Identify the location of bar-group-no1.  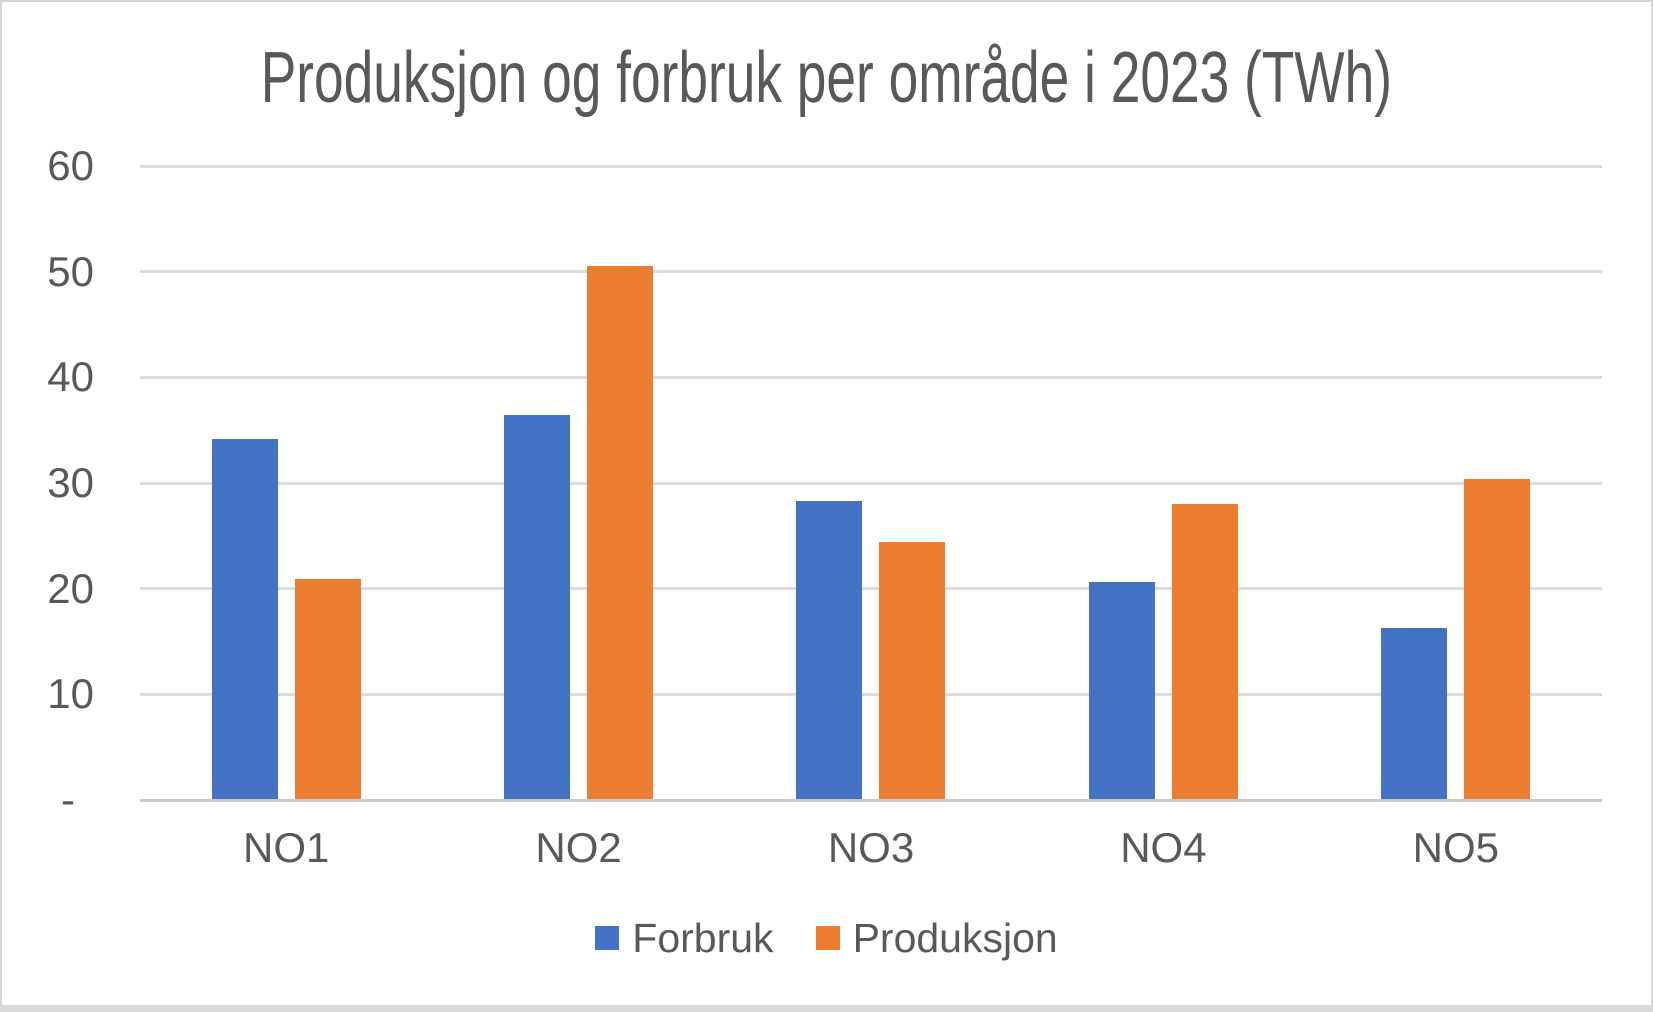
(286, 483).